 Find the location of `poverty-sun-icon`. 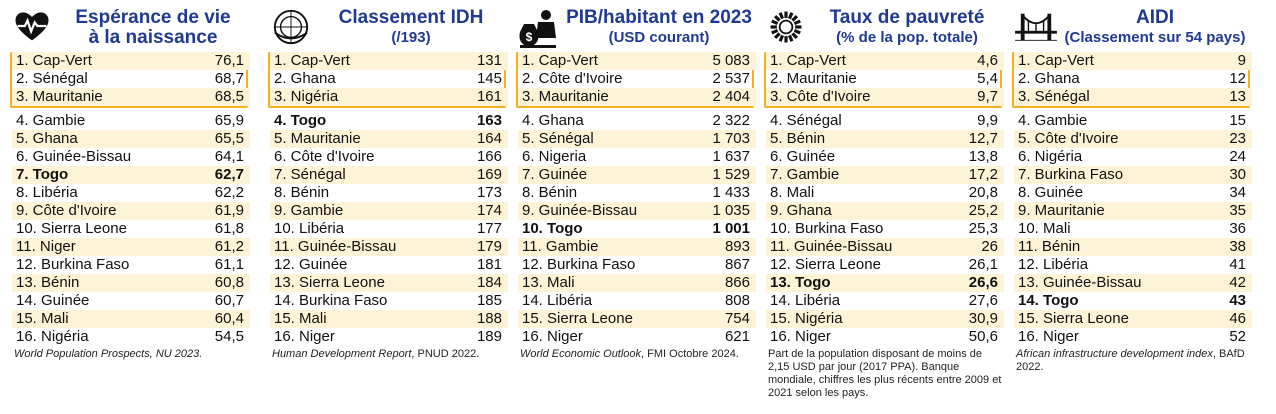

poverty-sun-icon is located at coordinates (788, 28).